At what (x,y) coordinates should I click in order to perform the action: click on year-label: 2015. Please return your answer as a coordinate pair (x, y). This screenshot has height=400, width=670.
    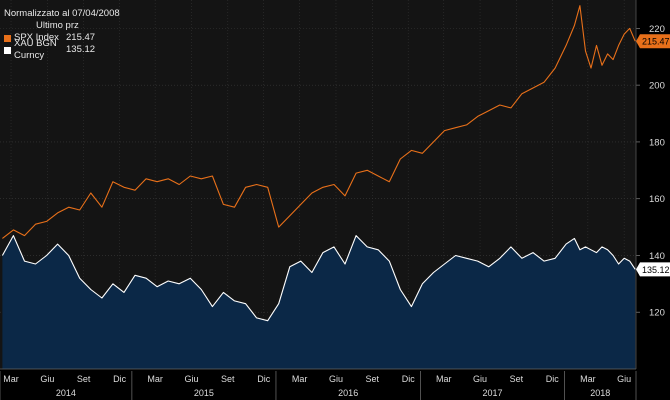
    Looking at the image, I should click on (204, 393).